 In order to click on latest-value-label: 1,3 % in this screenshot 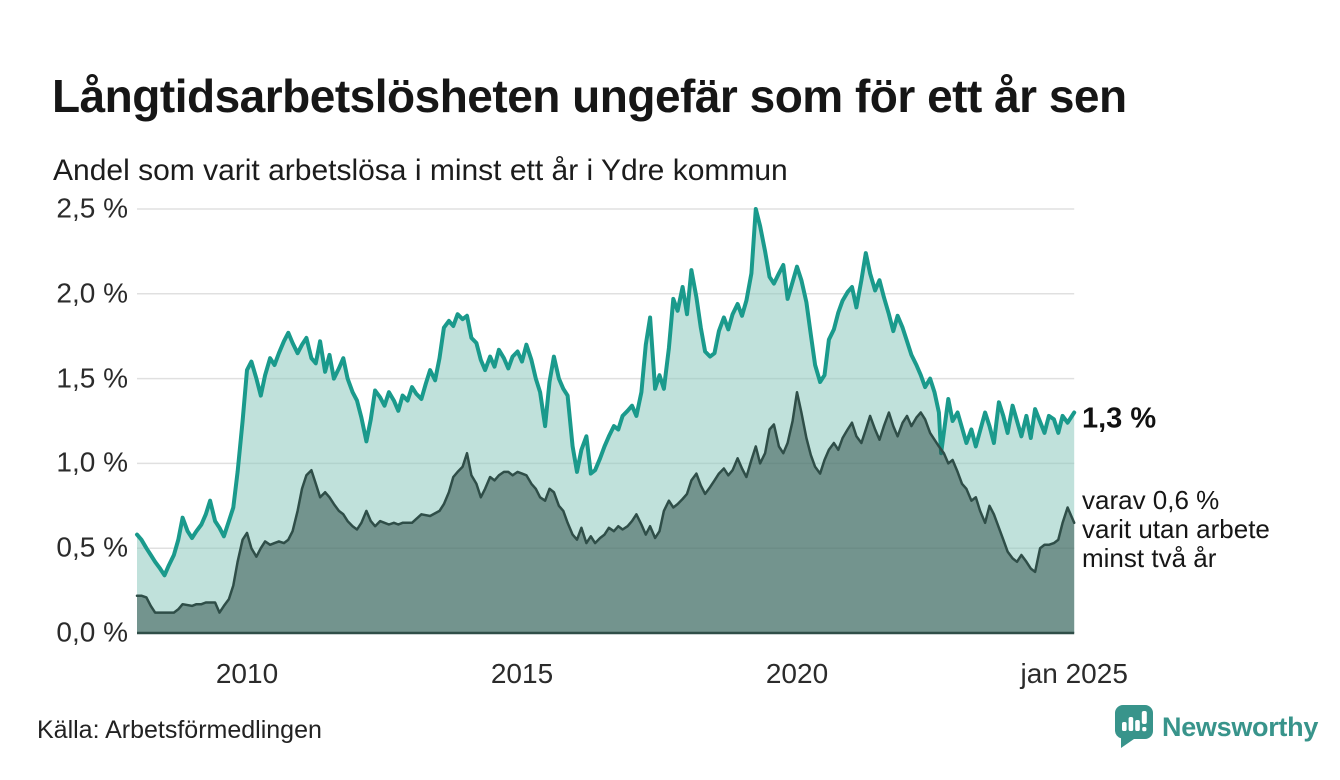, I will do `click(1119, 418)`.